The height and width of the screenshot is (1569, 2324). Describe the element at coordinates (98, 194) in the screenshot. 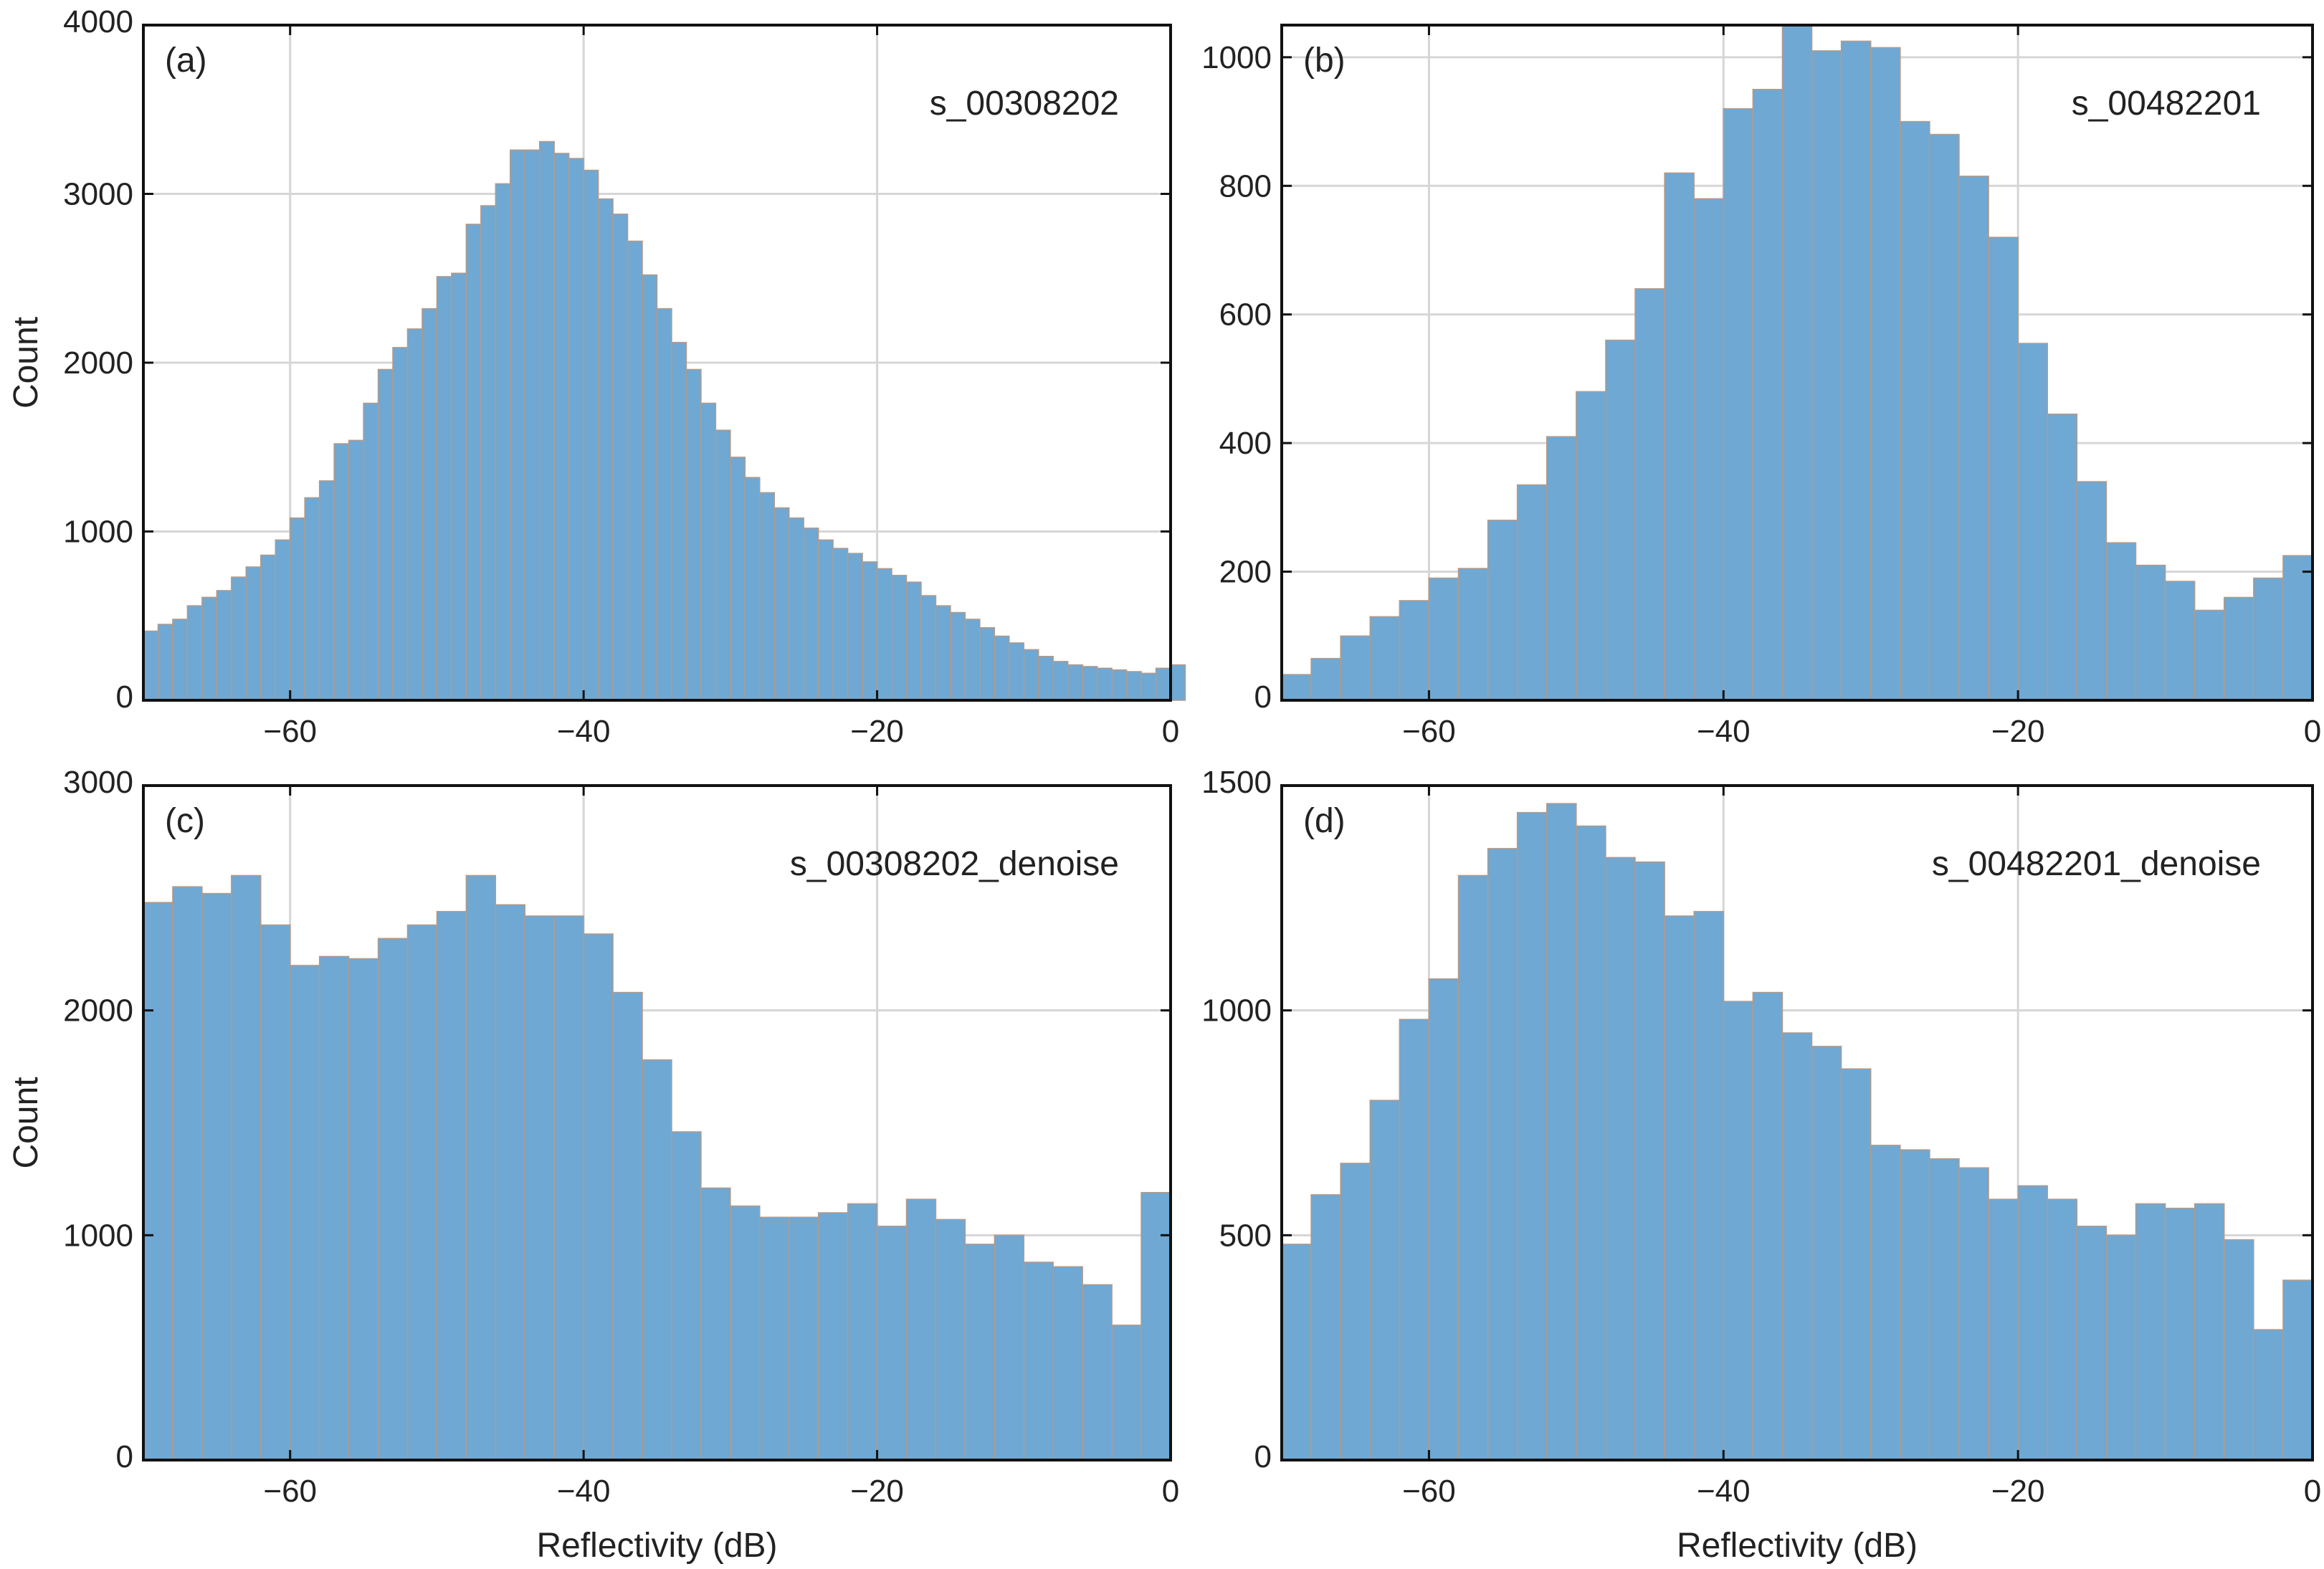

I see `y-tick-label: 3000` at that location.